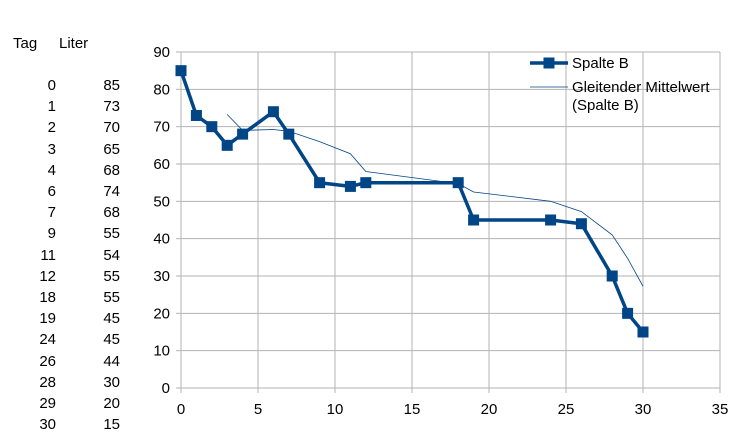  Describe the element at coordinates (161, 164) in the screenshot. I see `y-tick-label: 60` at that location.